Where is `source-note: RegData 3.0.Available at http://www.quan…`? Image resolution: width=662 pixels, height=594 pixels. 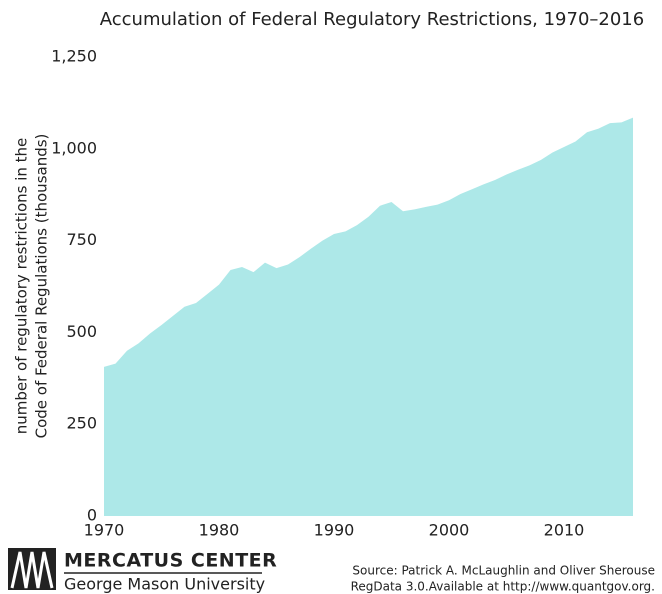 source-note: RegData 3.0.Available at http://www.quan… is located at coordinates (503, 587).